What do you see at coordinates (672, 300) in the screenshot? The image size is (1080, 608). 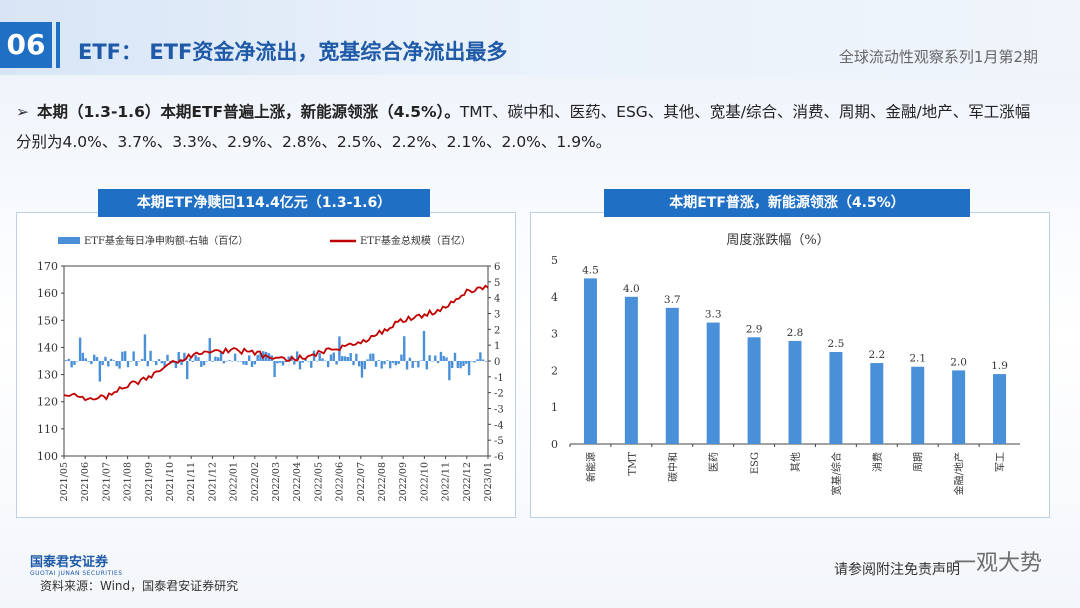 I see `data-label: 3.7` at bounding box center [672, 300].